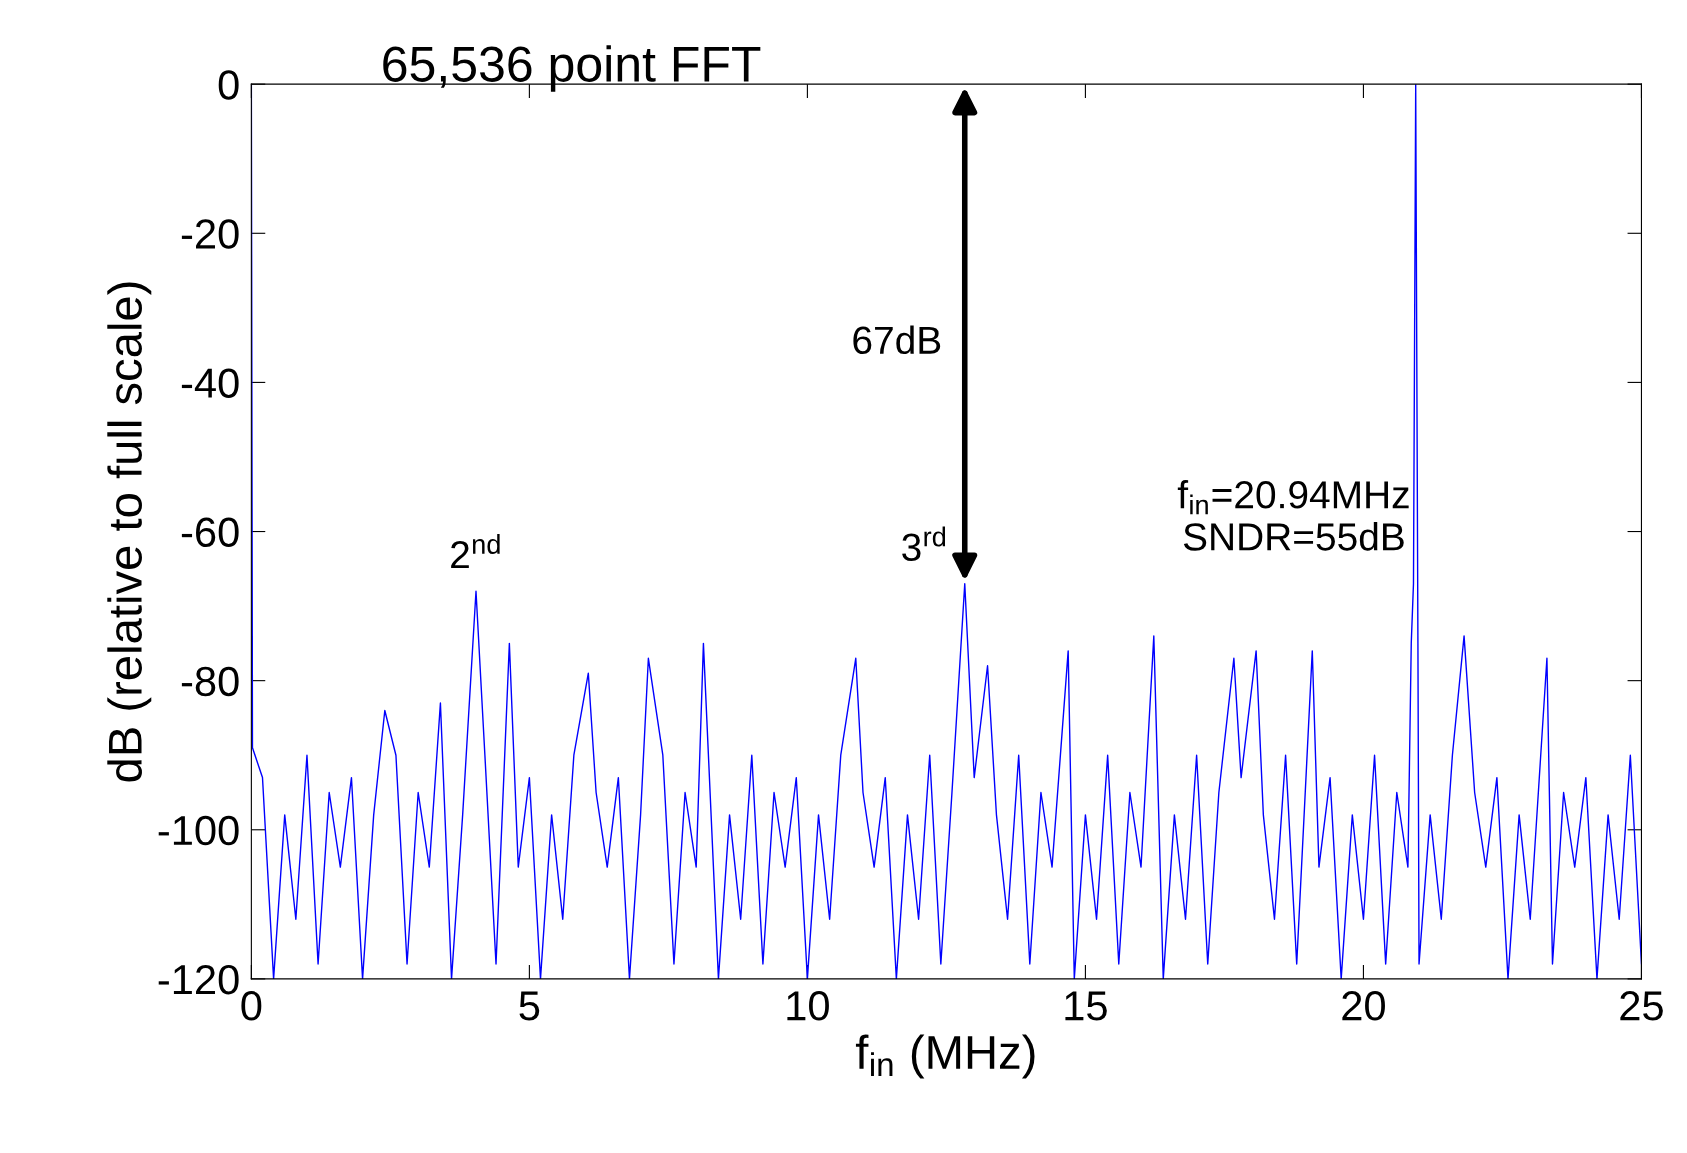  What do you see at coordinates (1641, 1006) in the screenshot?
I see `x-tick-label: 25` at bounding box center [1641, 1006].